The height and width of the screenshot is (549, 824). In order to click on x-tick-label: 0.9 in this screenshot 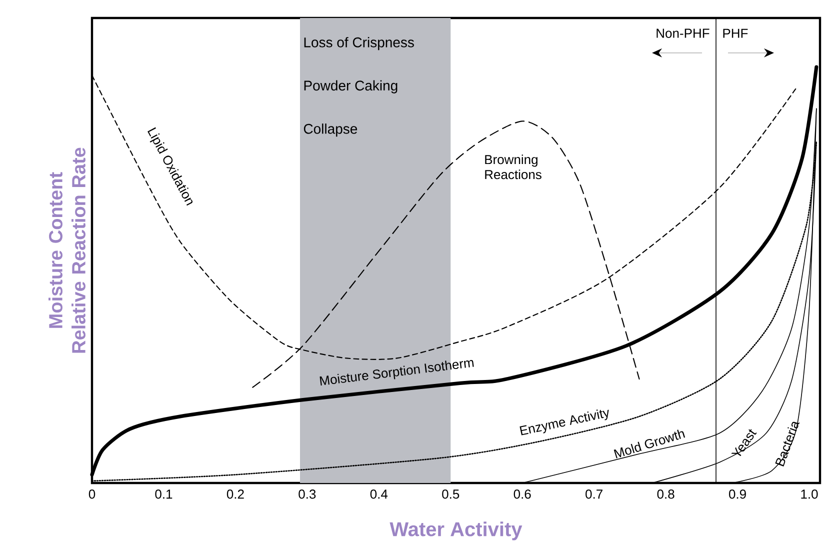, I will do `click(737, 494)`.